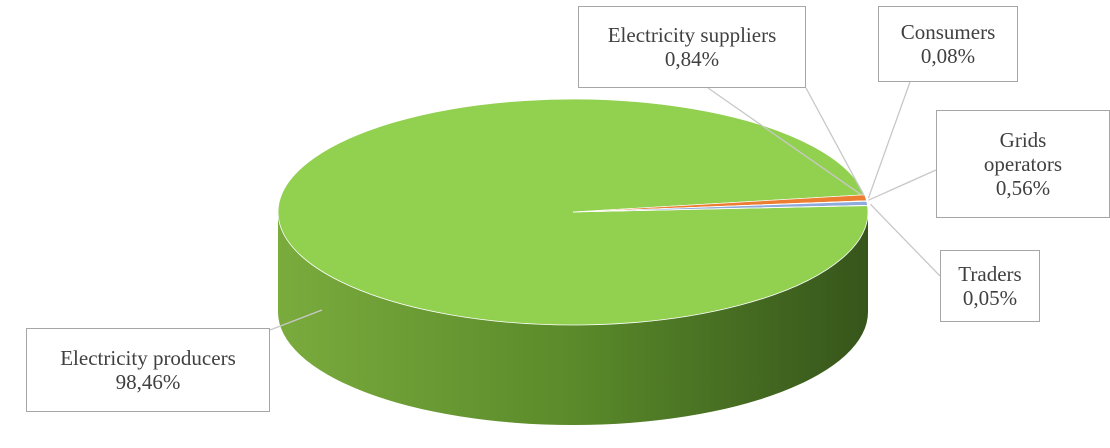  What do you see at coordinates (902, 185) in the screenshot?
I see `leader-grids-operators` at bounding box center [902, 185].